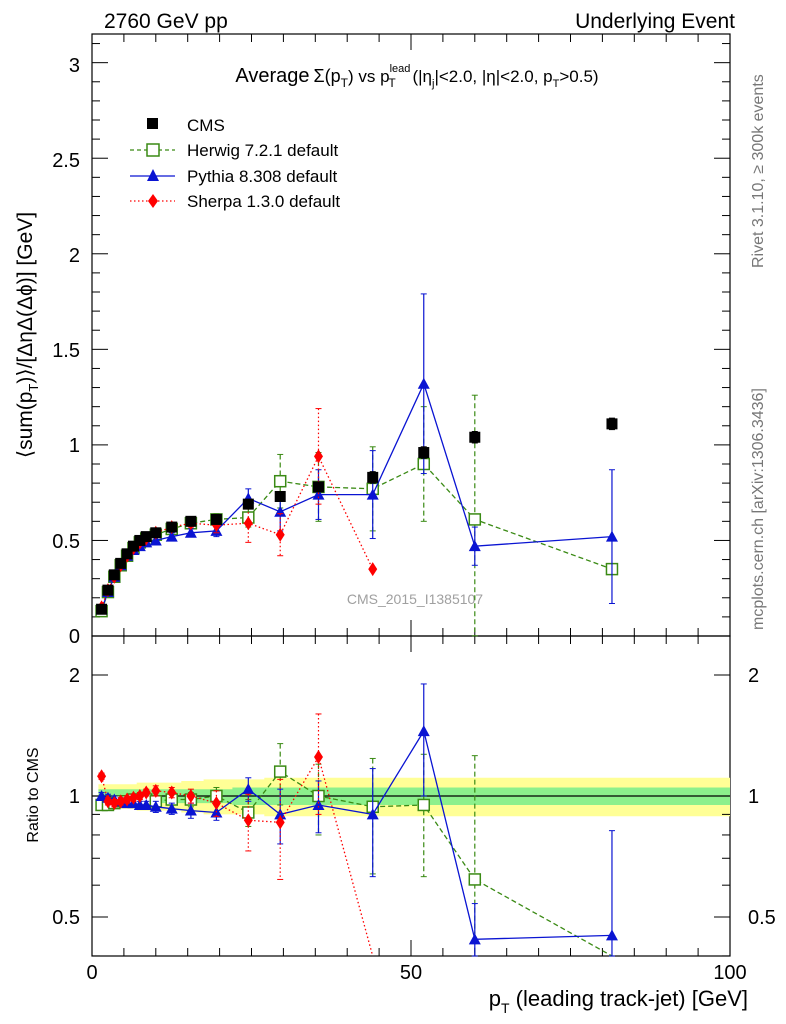 The width and height of the screenshot is (786, 1024). Describe the element at coordinates (729, 973) in the screenshot. I see `x-tick-label-100: 100` at that location.